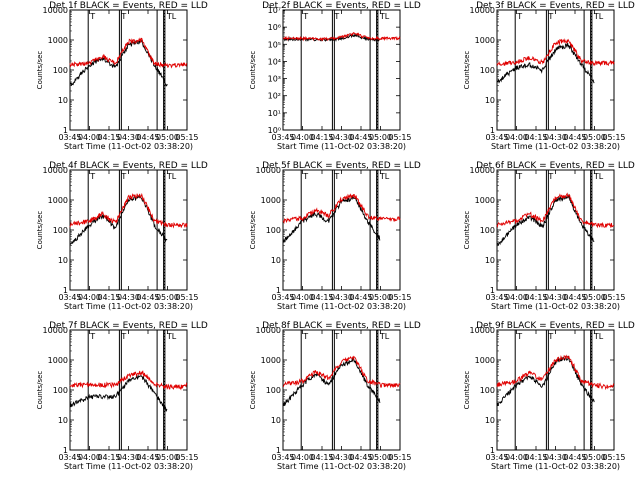 This screenshot has height=480, width=640. I want to click on panel-title: Det 4f BLACK = Events, RED = LLD, so click(128, 166).